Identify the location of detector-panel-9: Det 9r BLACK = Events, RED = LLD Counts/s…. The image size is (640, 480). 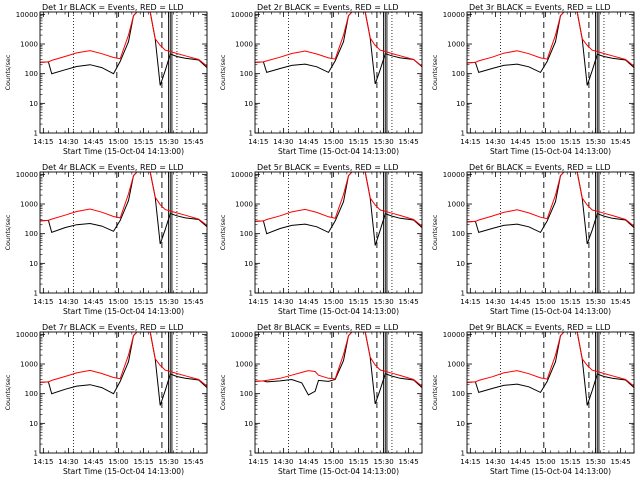
(533, 399).